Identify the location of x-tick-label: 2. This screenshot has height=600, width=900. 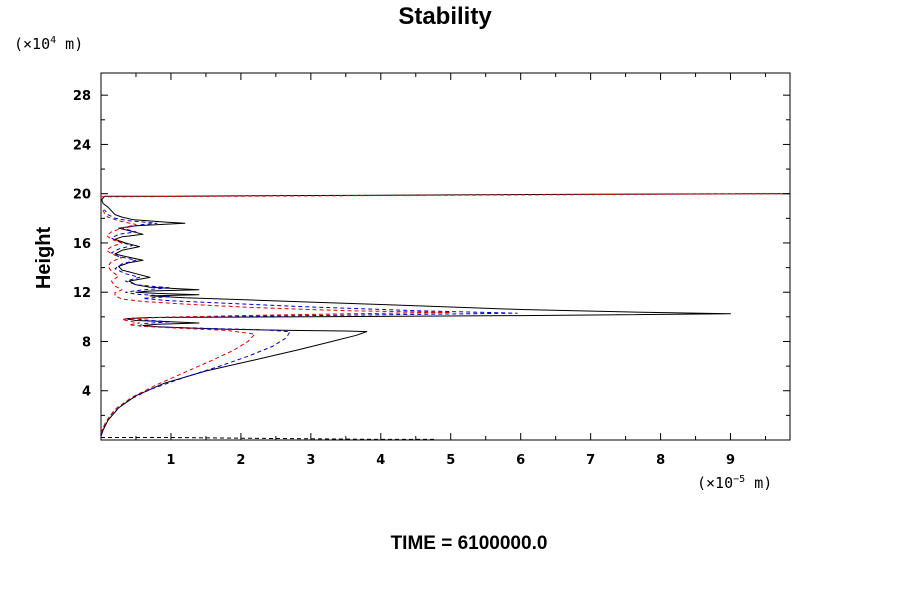
(240, 460).